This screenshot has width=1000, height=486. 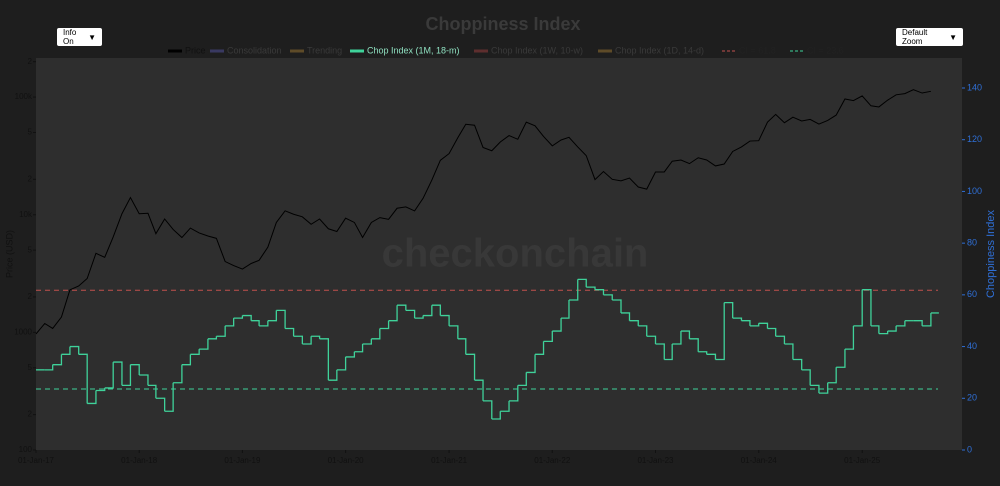 I want to click on legend-label: Price, so click(x=195, y=50).